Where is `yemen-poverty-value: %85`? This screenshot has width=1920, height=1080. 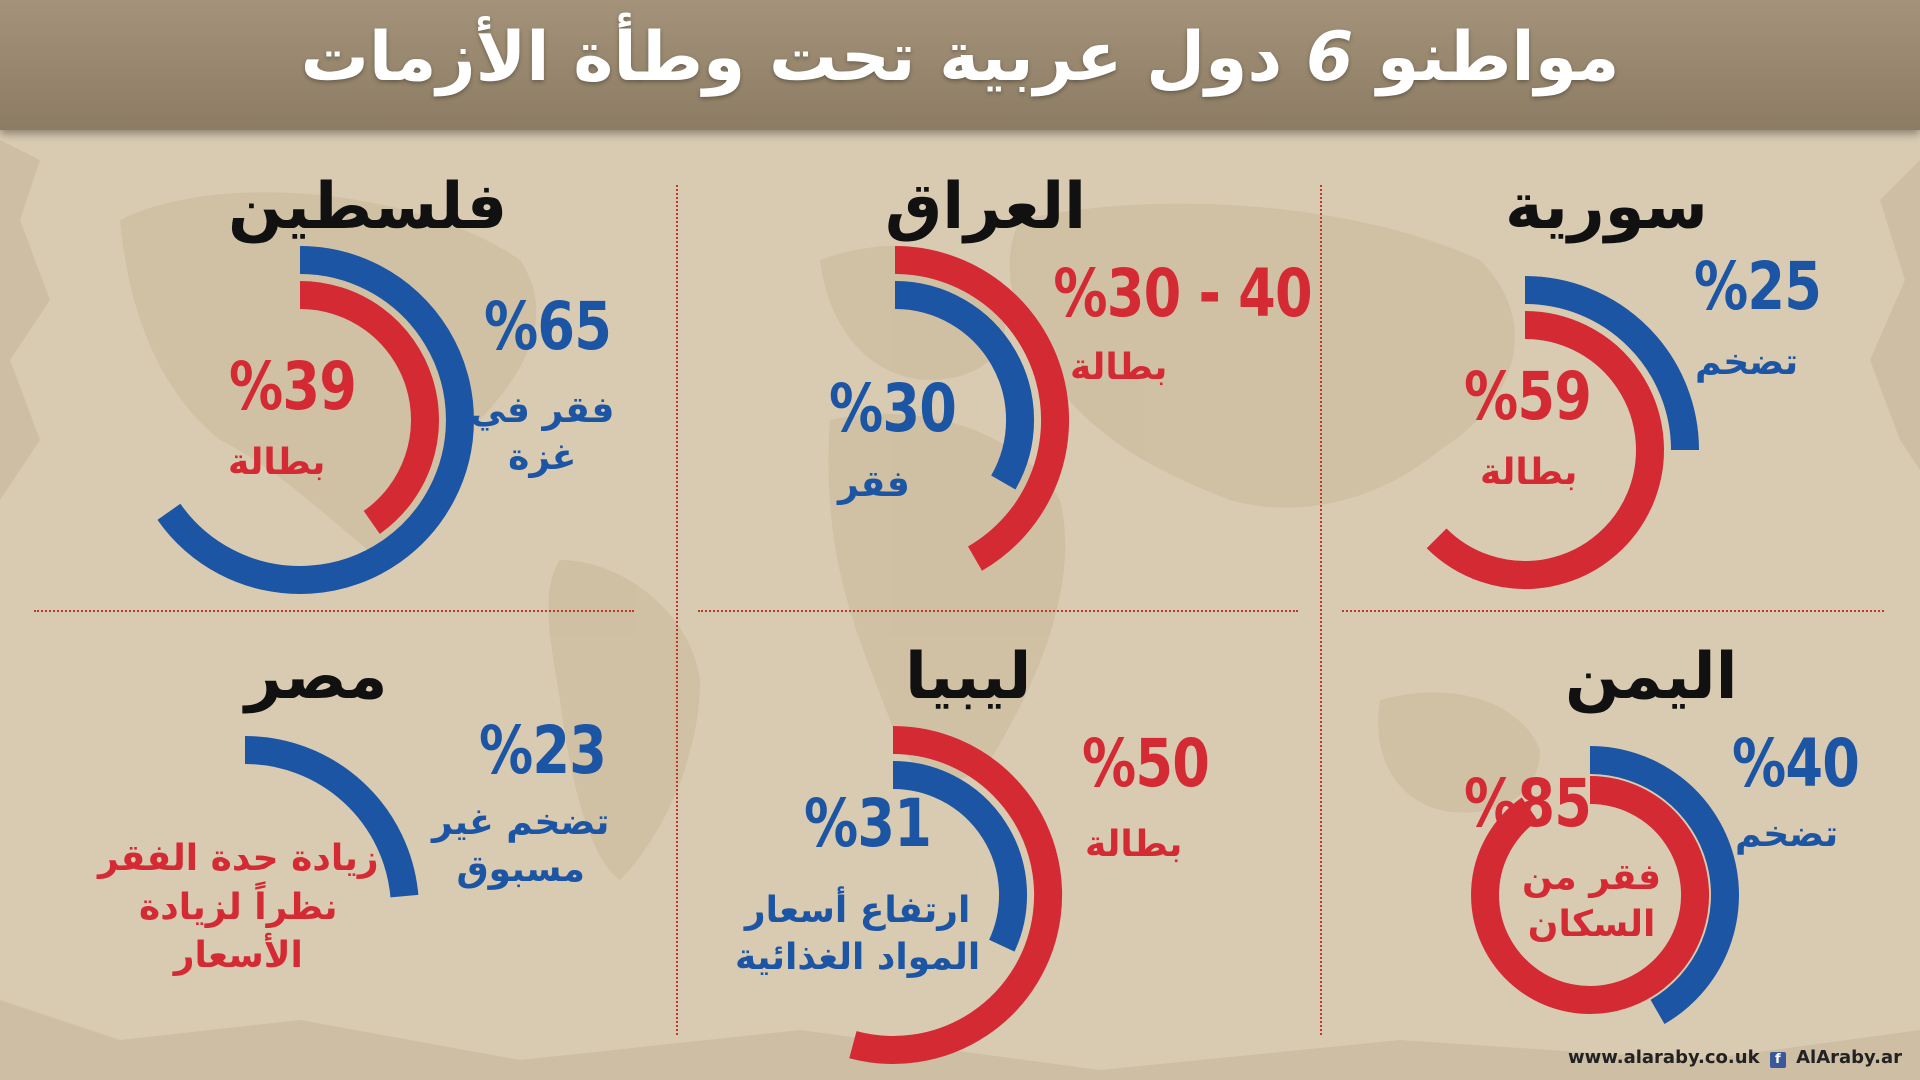 yemen-poverty-value: %85 is located at coordinates (1527, 803).